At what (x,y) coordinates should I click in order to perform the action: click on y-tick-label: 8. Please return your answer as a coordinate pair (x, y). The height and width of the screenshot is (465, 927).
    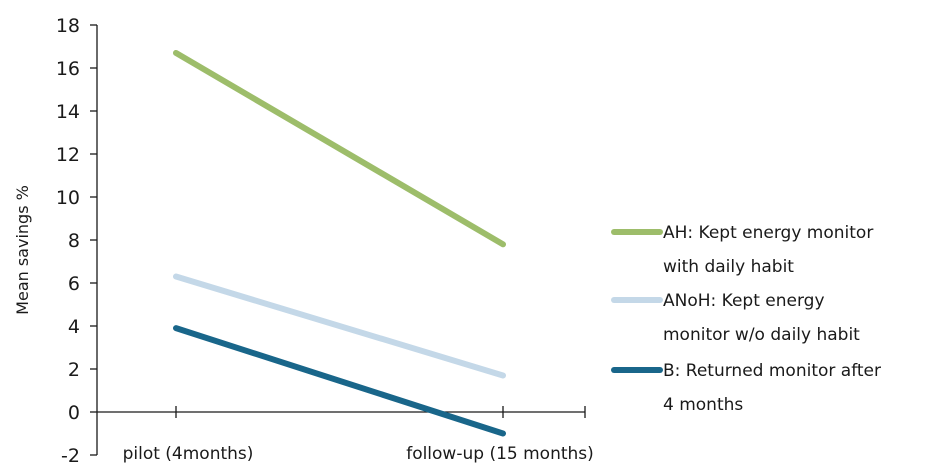
    Looking at the image, I should click on (74, 241).